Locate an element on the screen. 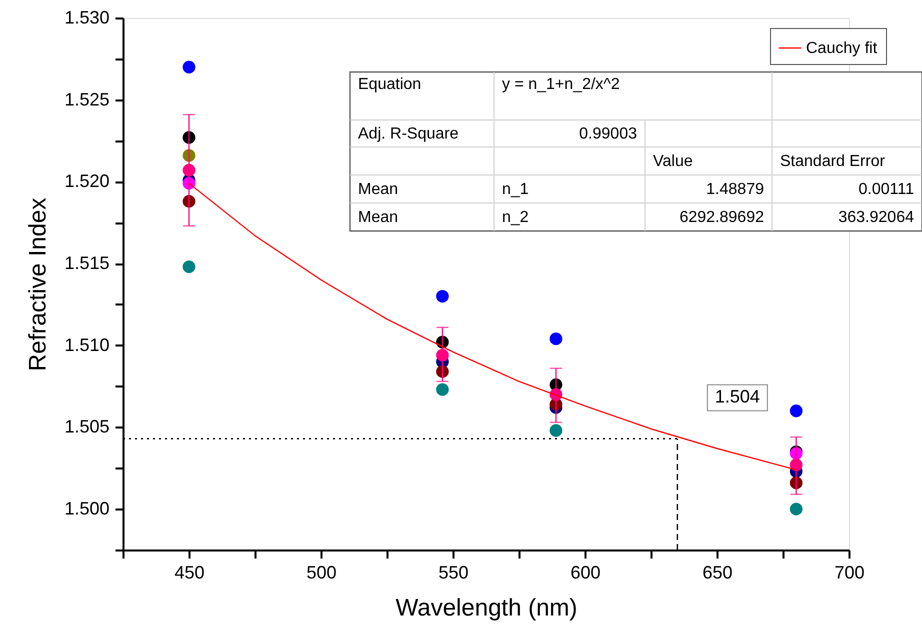 The height and width of the screenshot is (639, 922). annotation: Adj. R-Square is located at coordinates (408, 134).